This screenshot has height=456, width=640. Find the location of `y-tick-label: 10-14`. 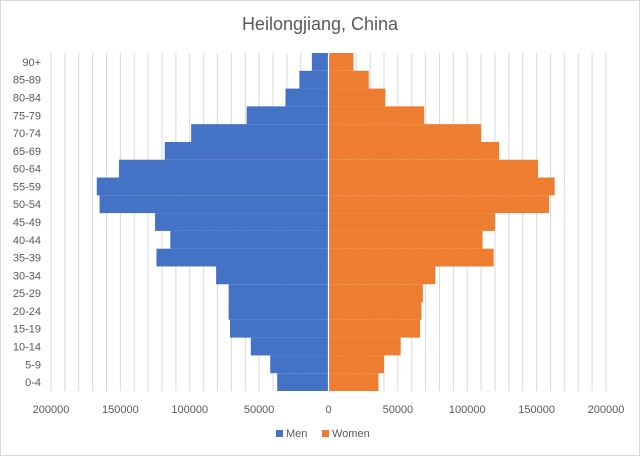

y-tick-label: 10-14 is located at coordinates (27, 348).